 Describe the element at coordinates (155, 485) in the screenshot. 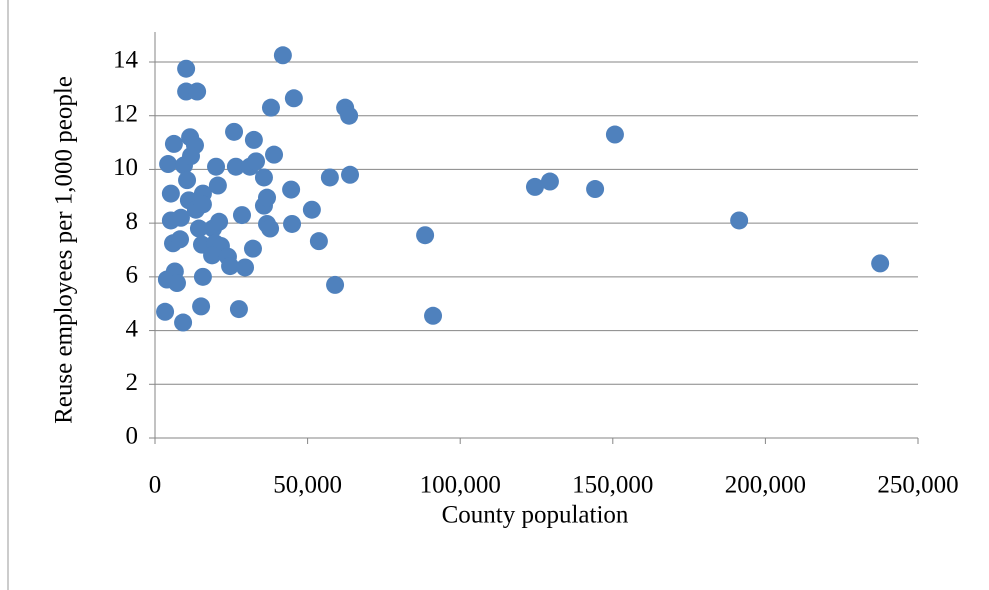

I see `x-tick-label: 0` at that location.